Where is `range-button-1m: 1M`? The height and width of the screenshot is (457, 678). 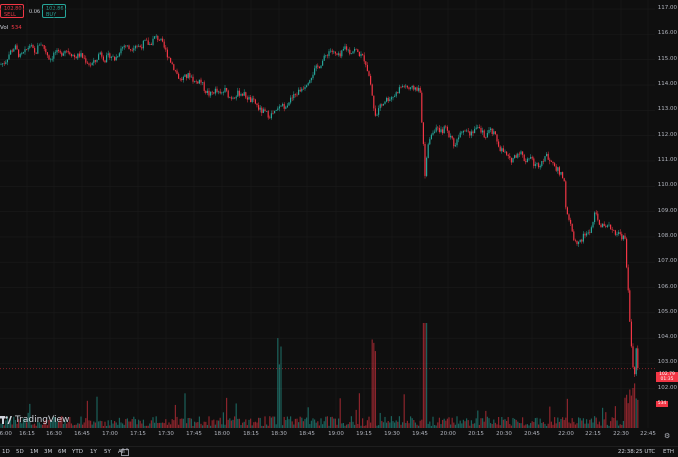 range-button-1m: 1M is located at coordinates (34, 452).